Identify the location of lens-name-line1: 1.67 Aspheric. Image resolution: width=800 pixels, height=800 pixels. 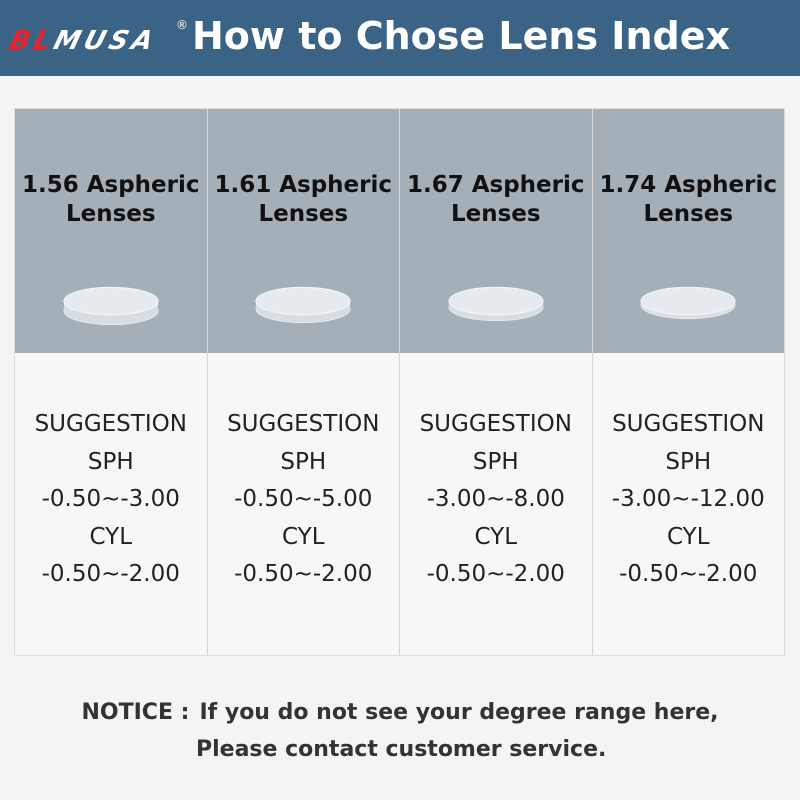
(495, 185).